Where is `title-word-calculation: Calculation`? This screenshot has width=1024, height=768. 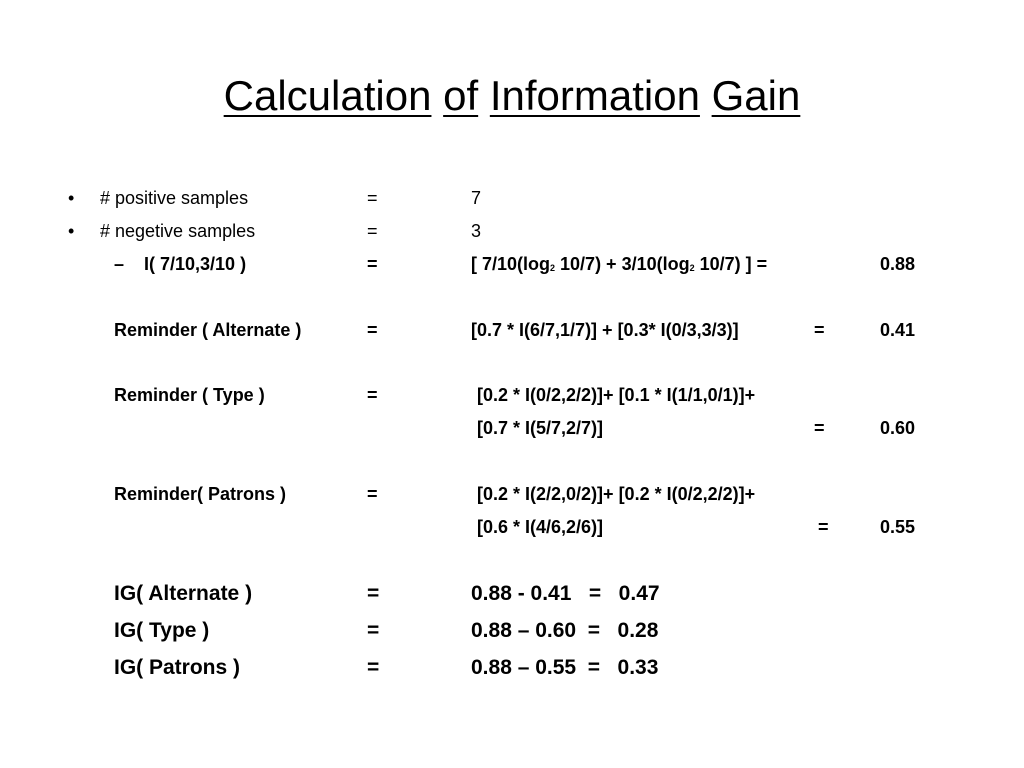
title-word-calculation: Calculation is located at coordinates (327, 95).